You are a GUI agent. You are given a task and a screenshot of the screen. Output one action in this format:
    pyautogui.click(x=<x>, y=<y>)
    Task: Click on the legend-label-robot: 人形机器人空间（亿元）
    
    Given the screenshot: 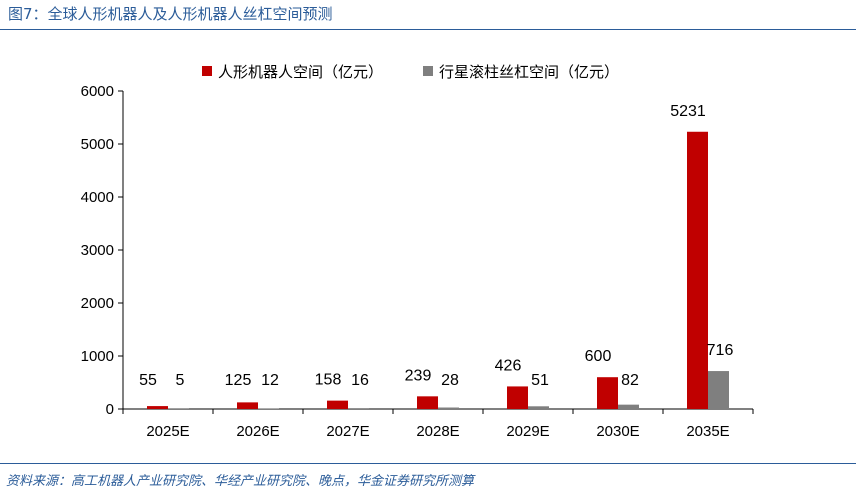 What is the action you would take?
    pyautogui.click(x=300, y=72)
    